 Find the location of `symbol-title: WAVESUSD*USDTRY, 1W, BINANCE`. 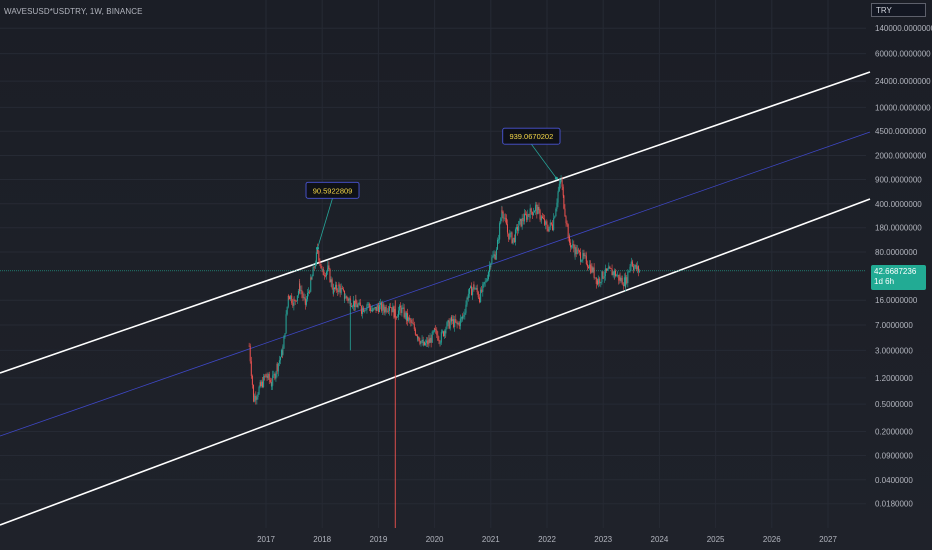

symbol-title: WAVESUSD*USDTRY, 1W, BINANCE is located at coordinates (73, 11).